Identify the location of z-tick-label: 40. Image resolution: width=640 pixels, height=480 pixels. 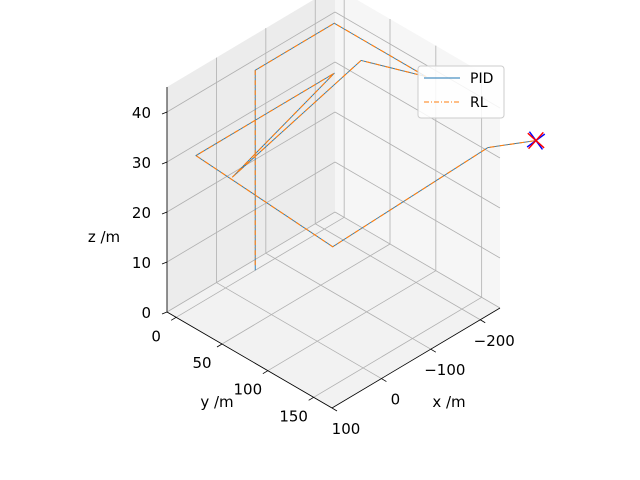
(141, 113).